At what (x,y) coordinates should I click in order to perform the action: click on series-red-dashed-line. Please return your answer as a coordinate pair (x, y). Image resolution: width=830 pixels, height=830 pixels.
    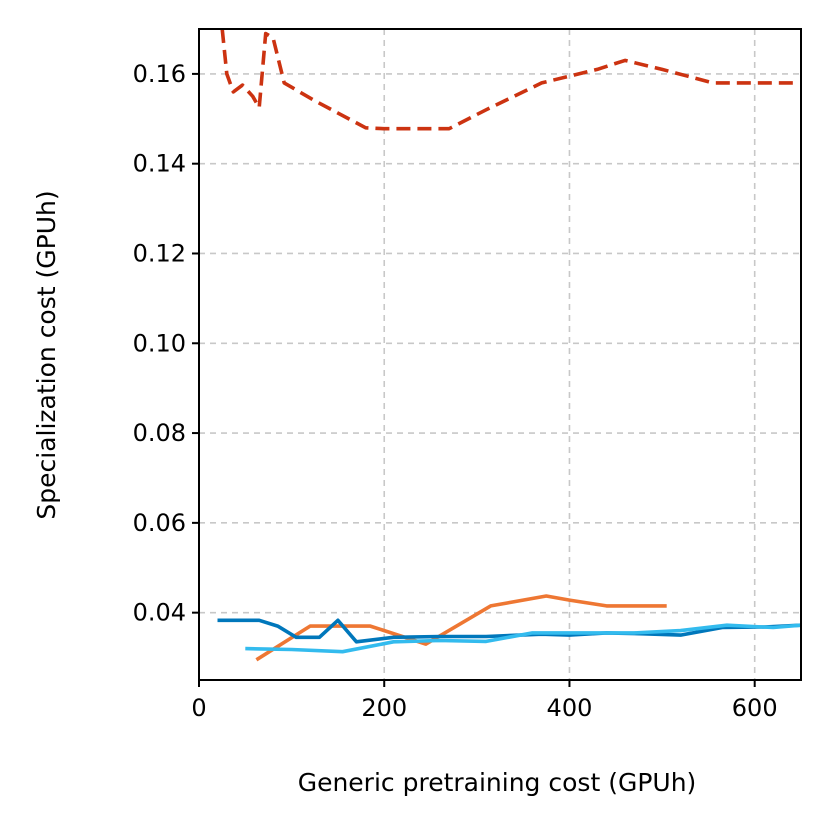
    Looking at the image, I should click on (508, 80).